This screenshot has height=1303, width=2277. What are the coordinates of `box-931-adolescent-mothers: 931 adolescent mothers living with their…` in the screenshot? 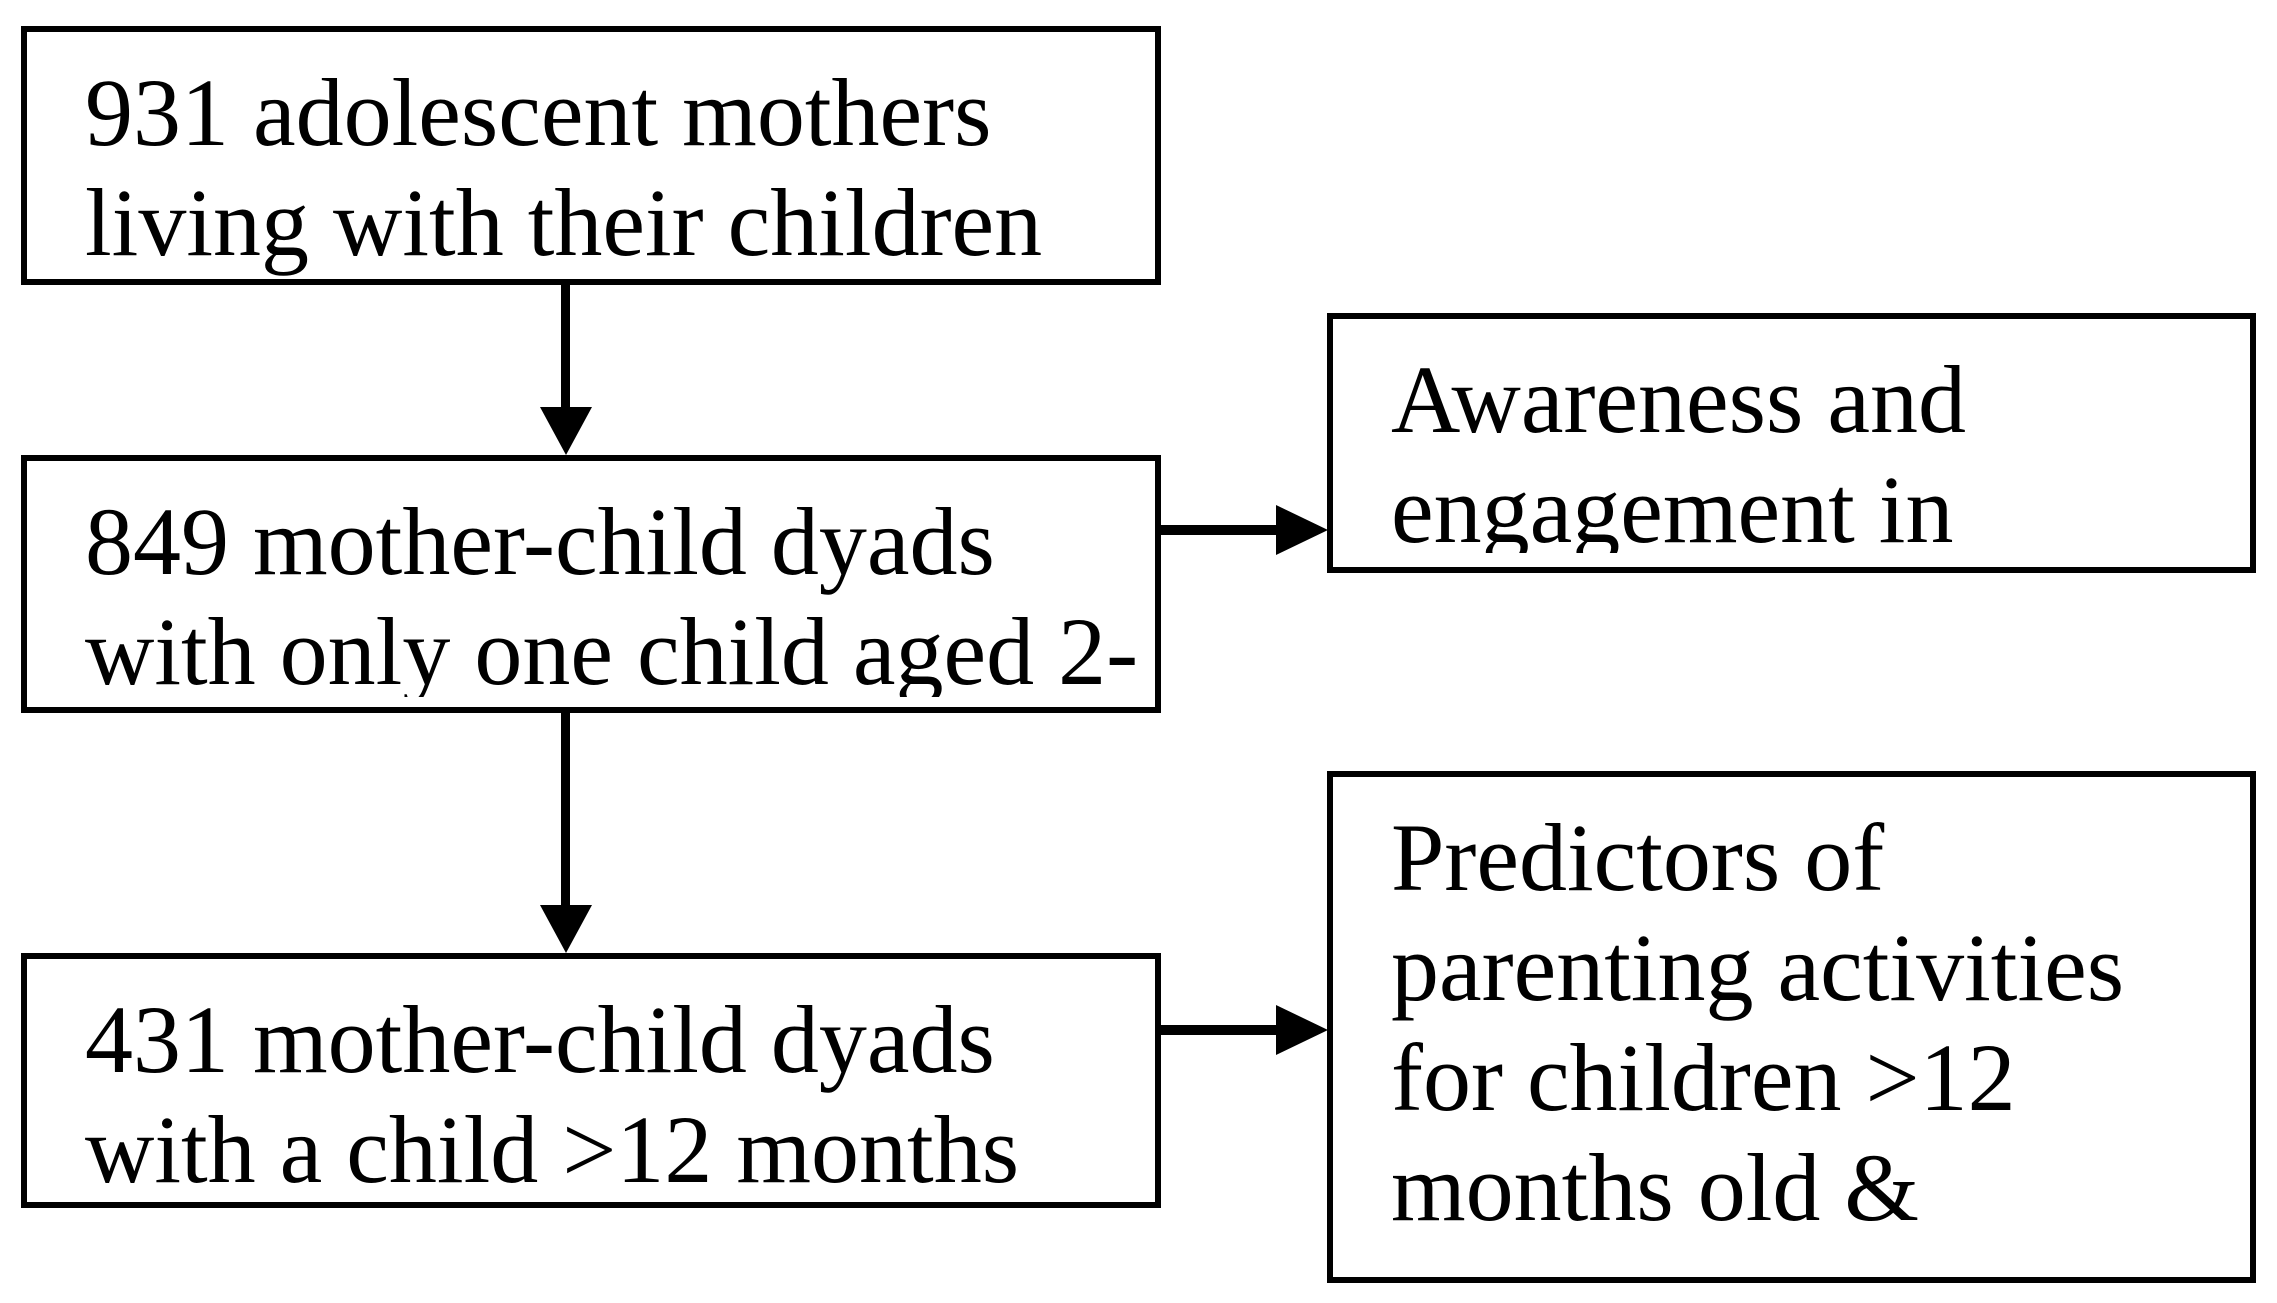 It's located at (591, 155).